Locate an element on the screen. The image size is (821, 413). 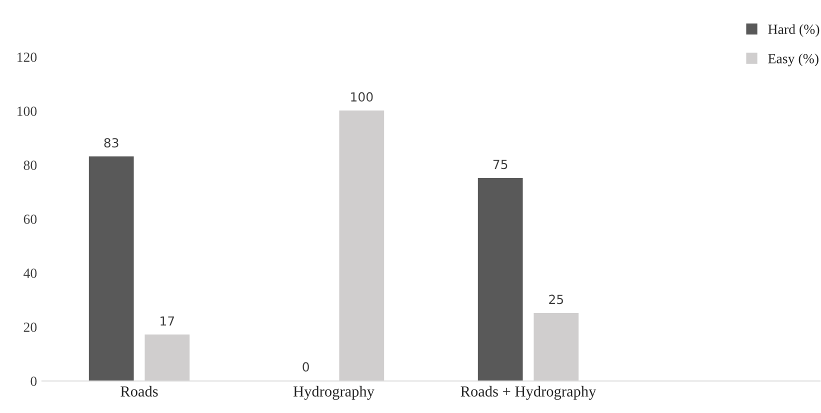
y-tick-label: 40 is located at coordinates (30, 273).